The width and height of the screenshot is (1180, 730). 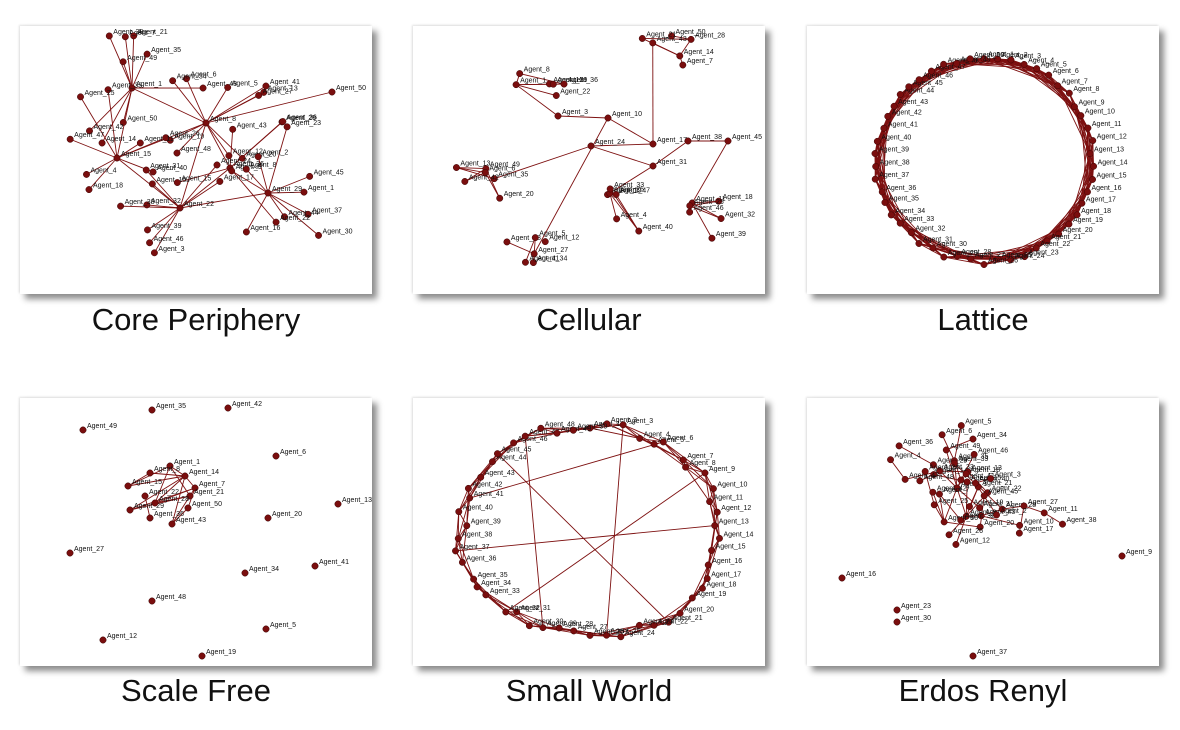 What do you see at coordinates (980, 516) in the screenshot?
I see `network-node-label: Agent_32` at bounding box center [980, 516].